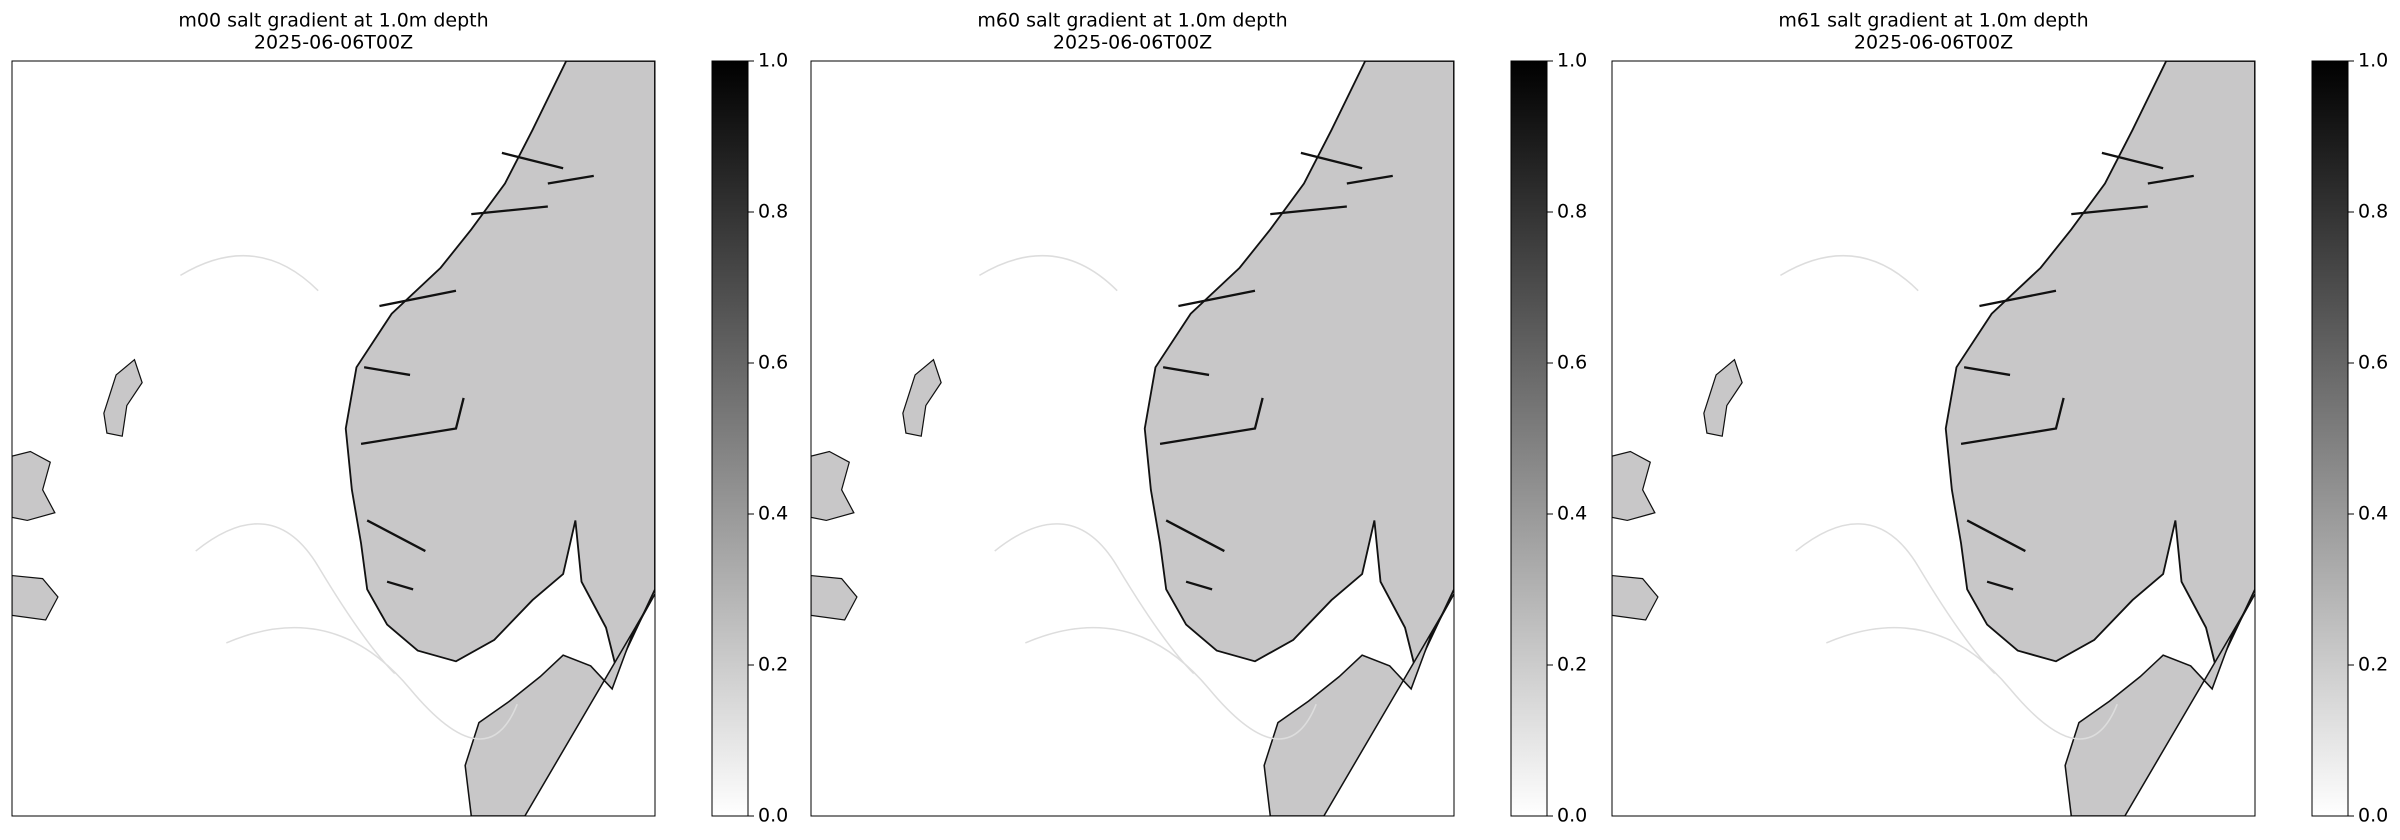 Image resolution: width=2400 pixels, height=840 pixels. What do you see at coordinates (1933, 21) in the screenshot?
I see `panel-title: m61 salt gradient at 1.0m depth` at bounding box center [1933, 21].